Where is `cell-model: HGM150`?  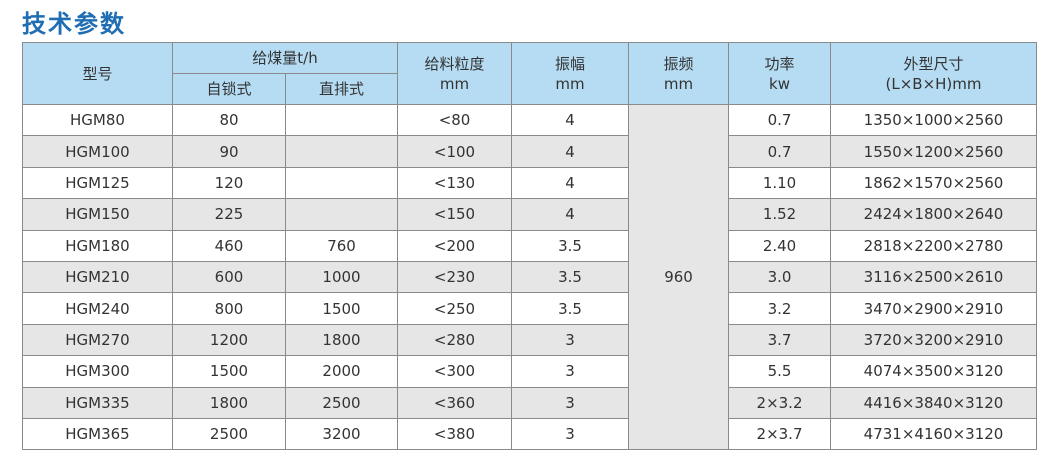 cell-model: HGM150 is located at coordinates (97, 214).